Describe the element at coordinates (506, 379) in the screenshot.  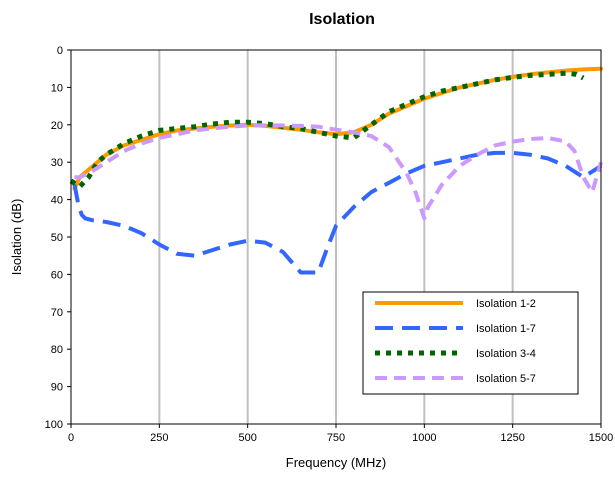
I see `legend-label: Isolation 5-7` at that location.